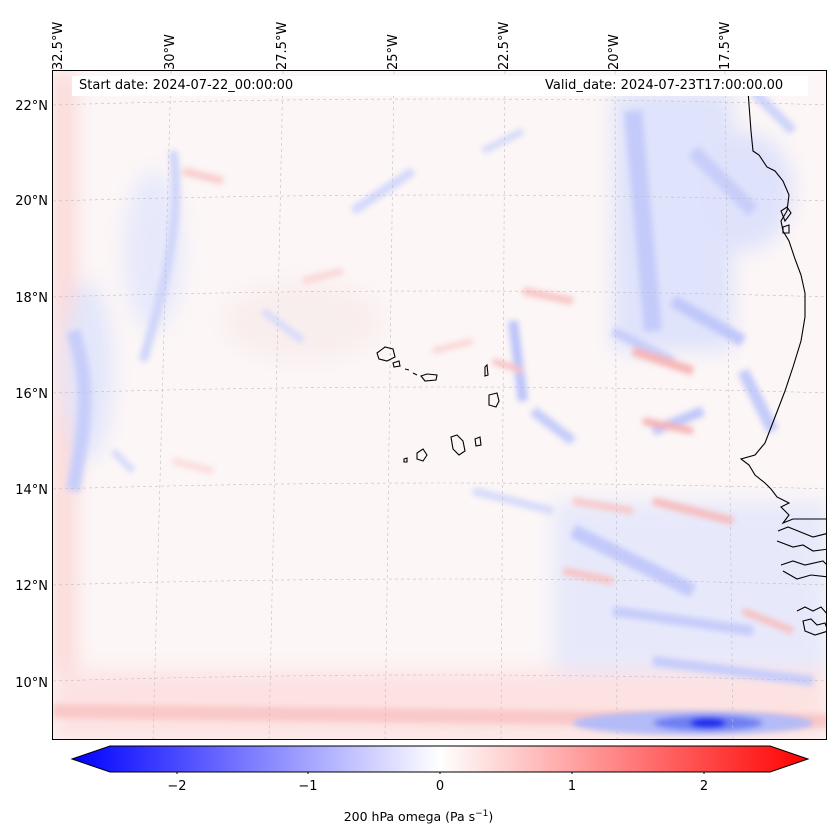 This screenshot has width=837, height=839. I want to click on colorbar, so click(440, 760).